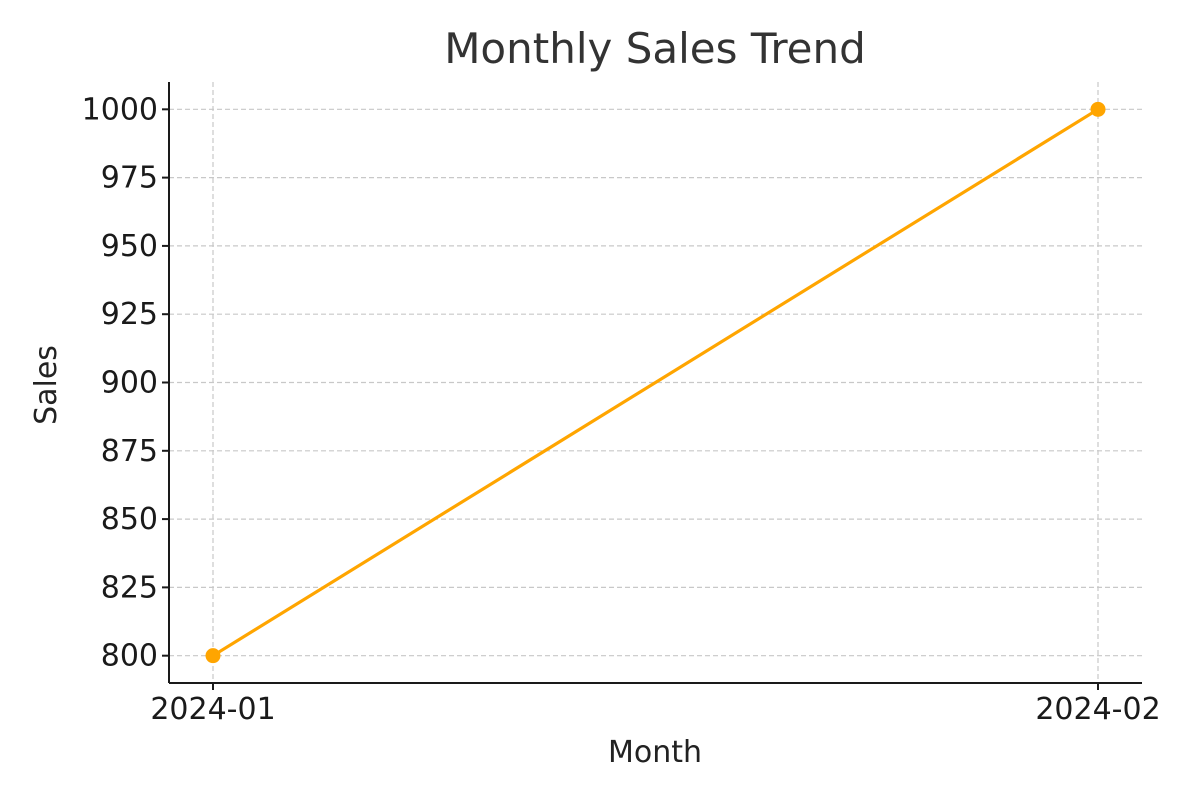 The image size is (1200, 800). Describe the element at coordinates (1097, 709) in the screenshot. I see `x-tick-label: 2024-02` at that location.